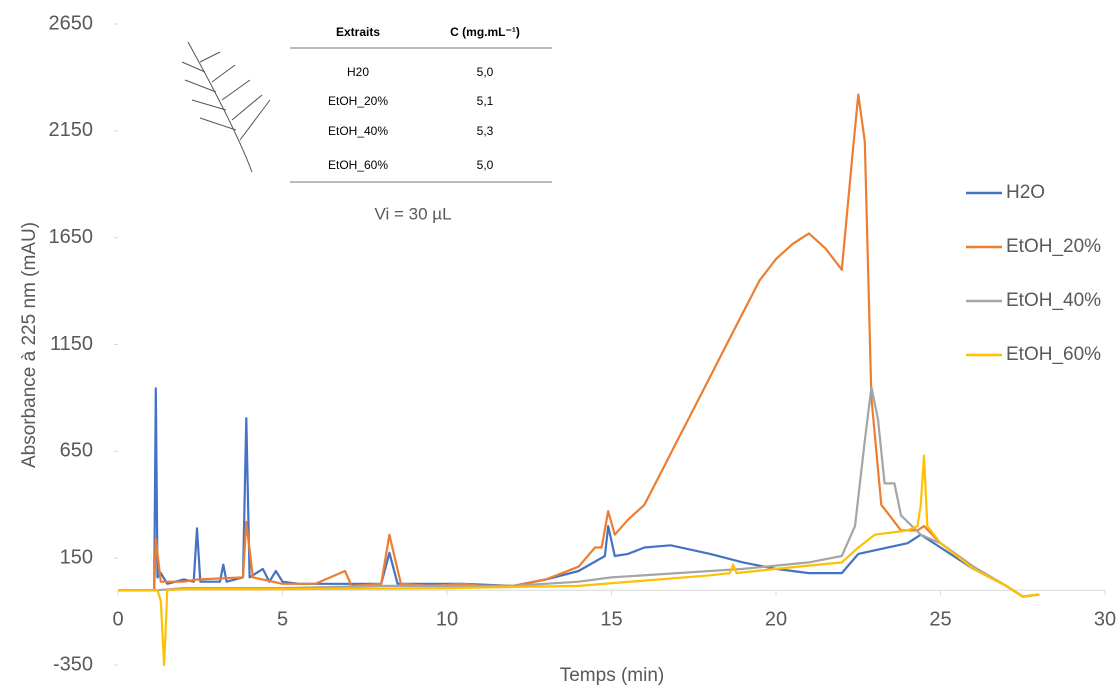 Image resolution: width=1120 pixels, height=687 pixels. I want to click on table-cell: 5,3, so click(485, 131).